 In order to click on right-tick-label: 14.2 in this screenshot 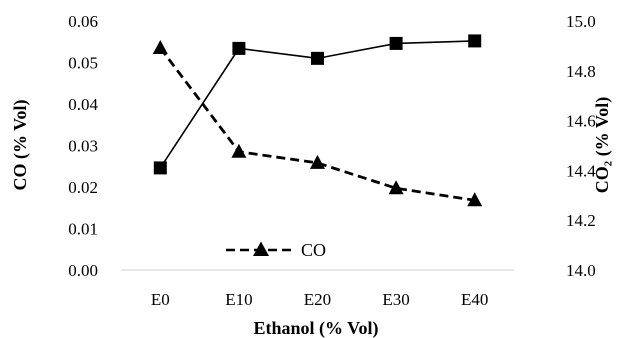, I will do `click(581, 220)`.